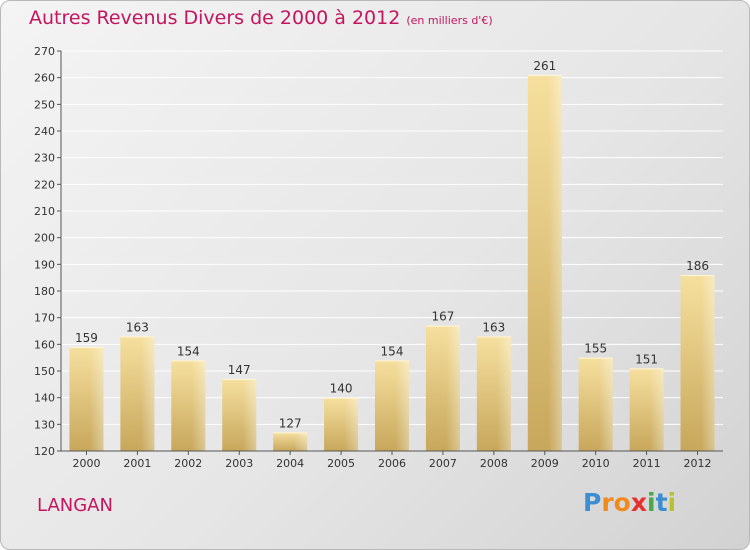  I want to click on y-tick-label: 230, so click(44, 158).